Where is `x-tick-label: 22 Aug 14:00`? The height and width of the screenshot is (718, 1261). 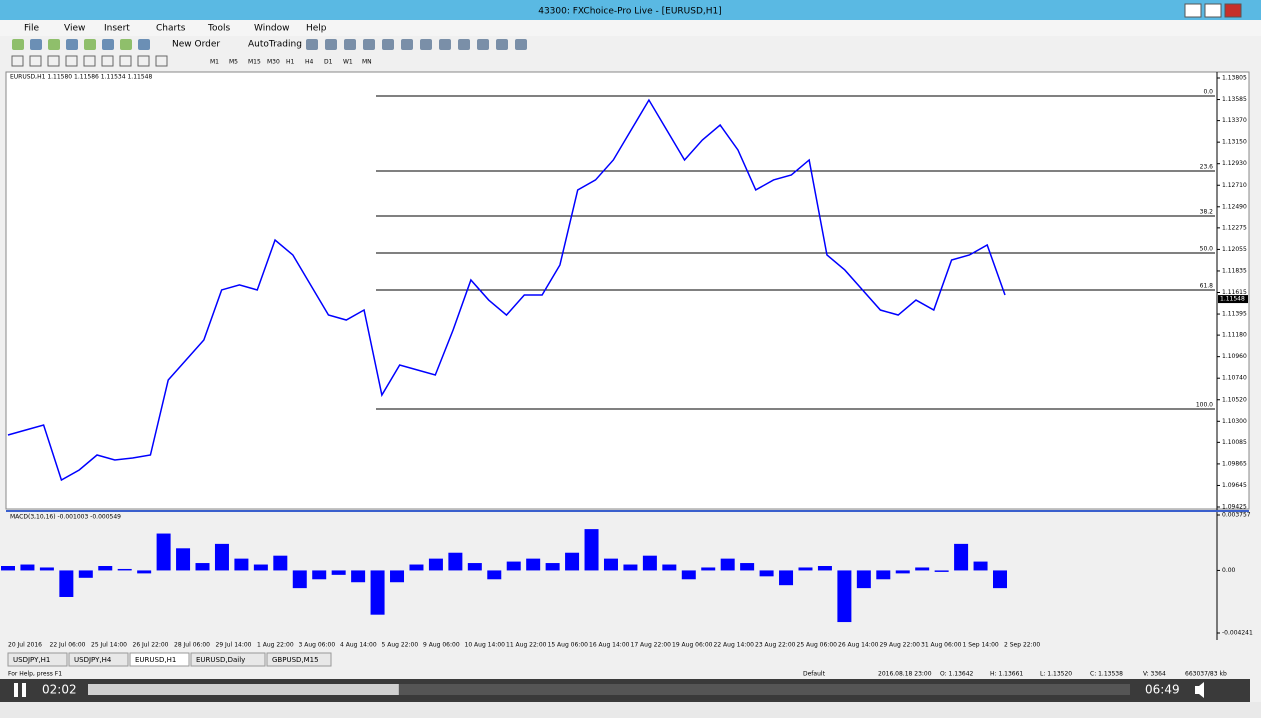 x-tick-label: 22 Aug 14:00 is located at coordinates (734, 645).